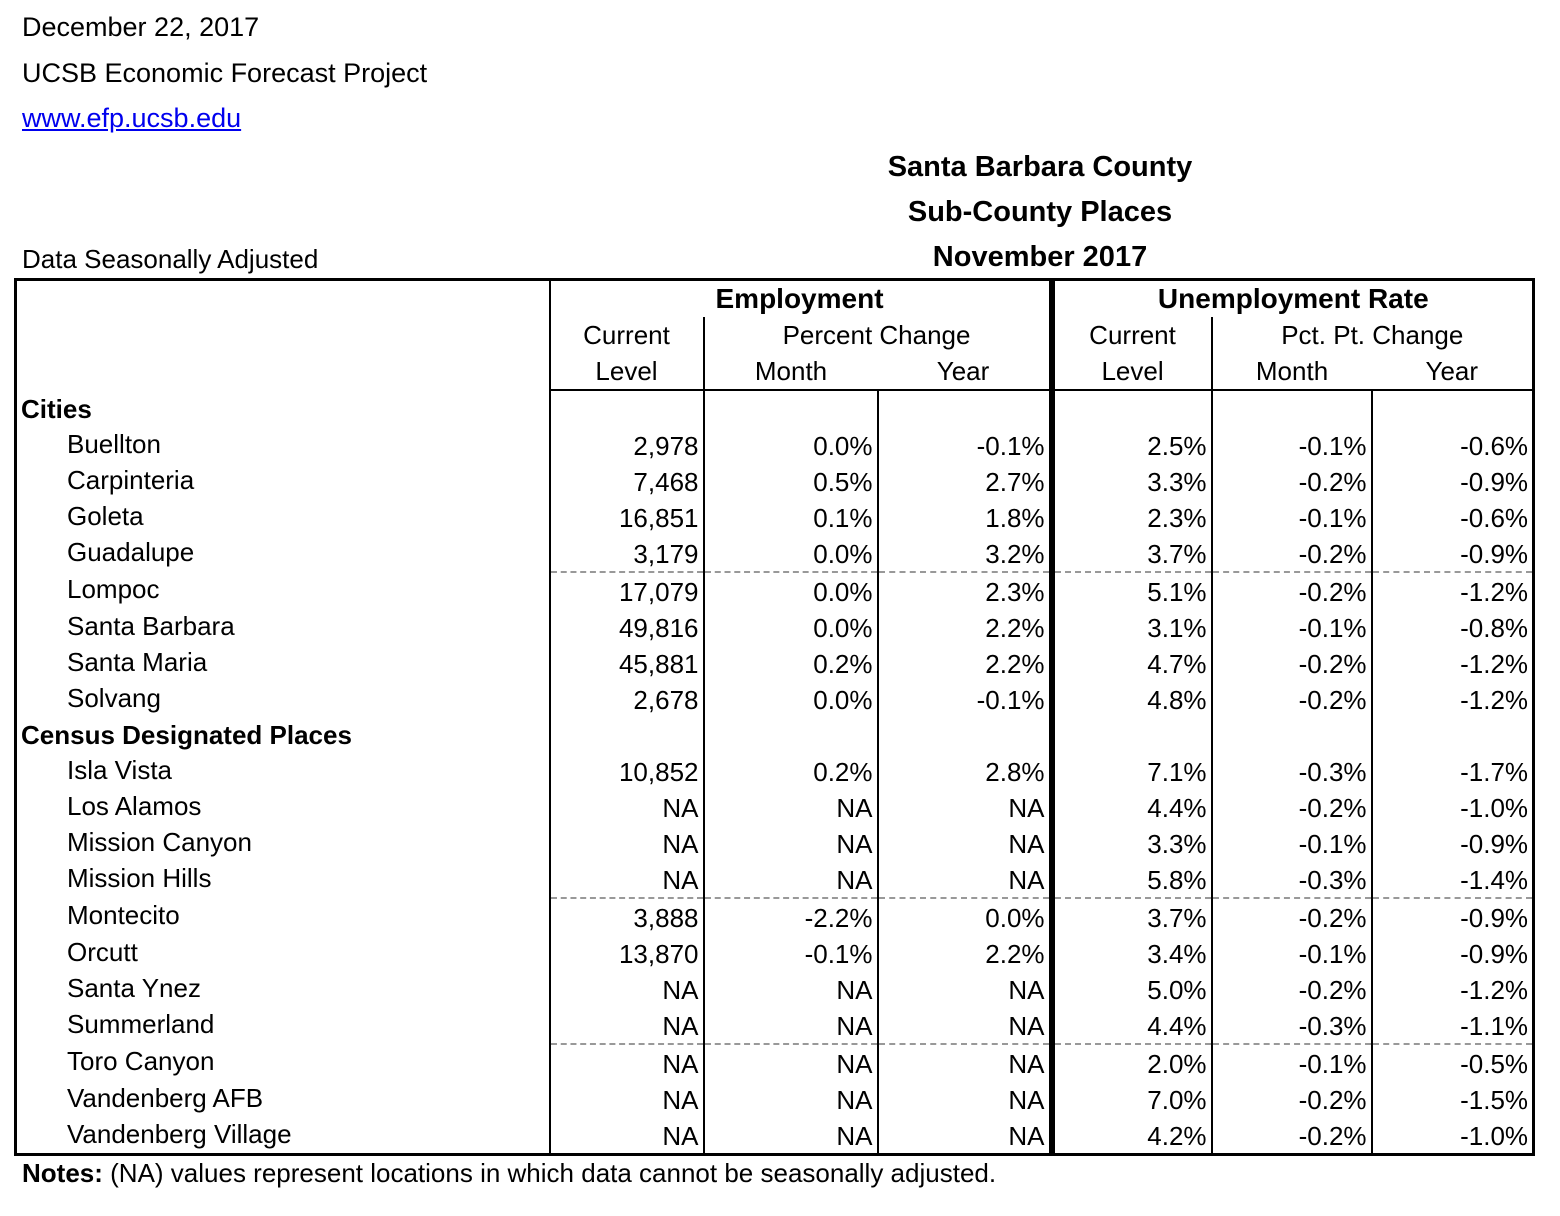 Image resolution: width=1560 pixels, height=1216 pixels. Describe the element at coordinates (775, 663) in the screenshot. I see `table-row: Santa Maria 45,881 0.2% 2.2% 4.7% -0.2% -1.2%` at that location.